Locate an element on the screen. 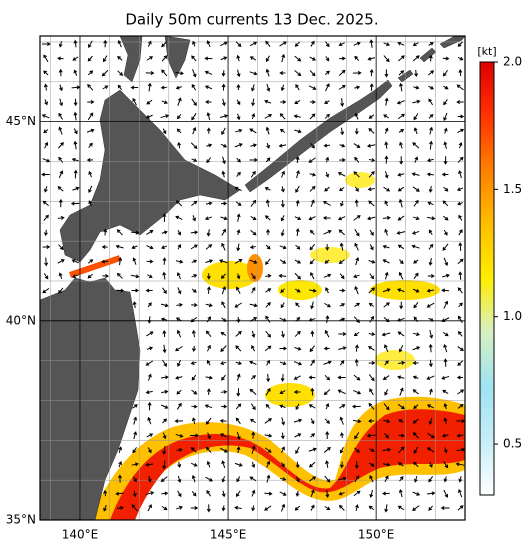 This screenshot has height=545, width=528. sakhalin is located at coordinates (177, 57).